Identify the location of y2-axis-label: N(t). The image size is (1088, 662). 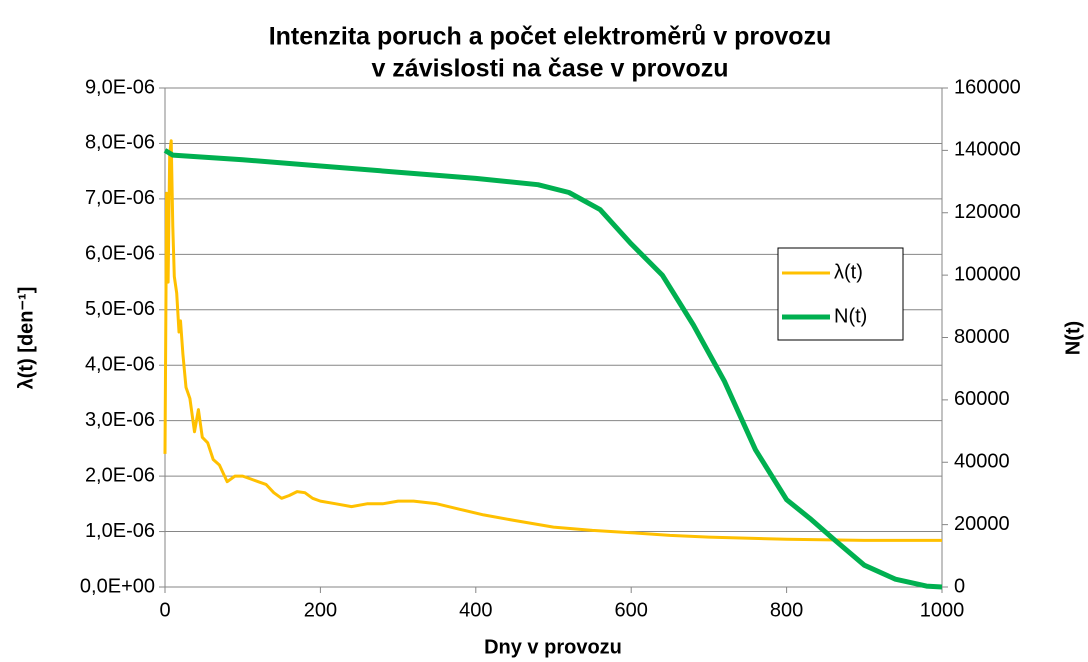
(1073, 338).